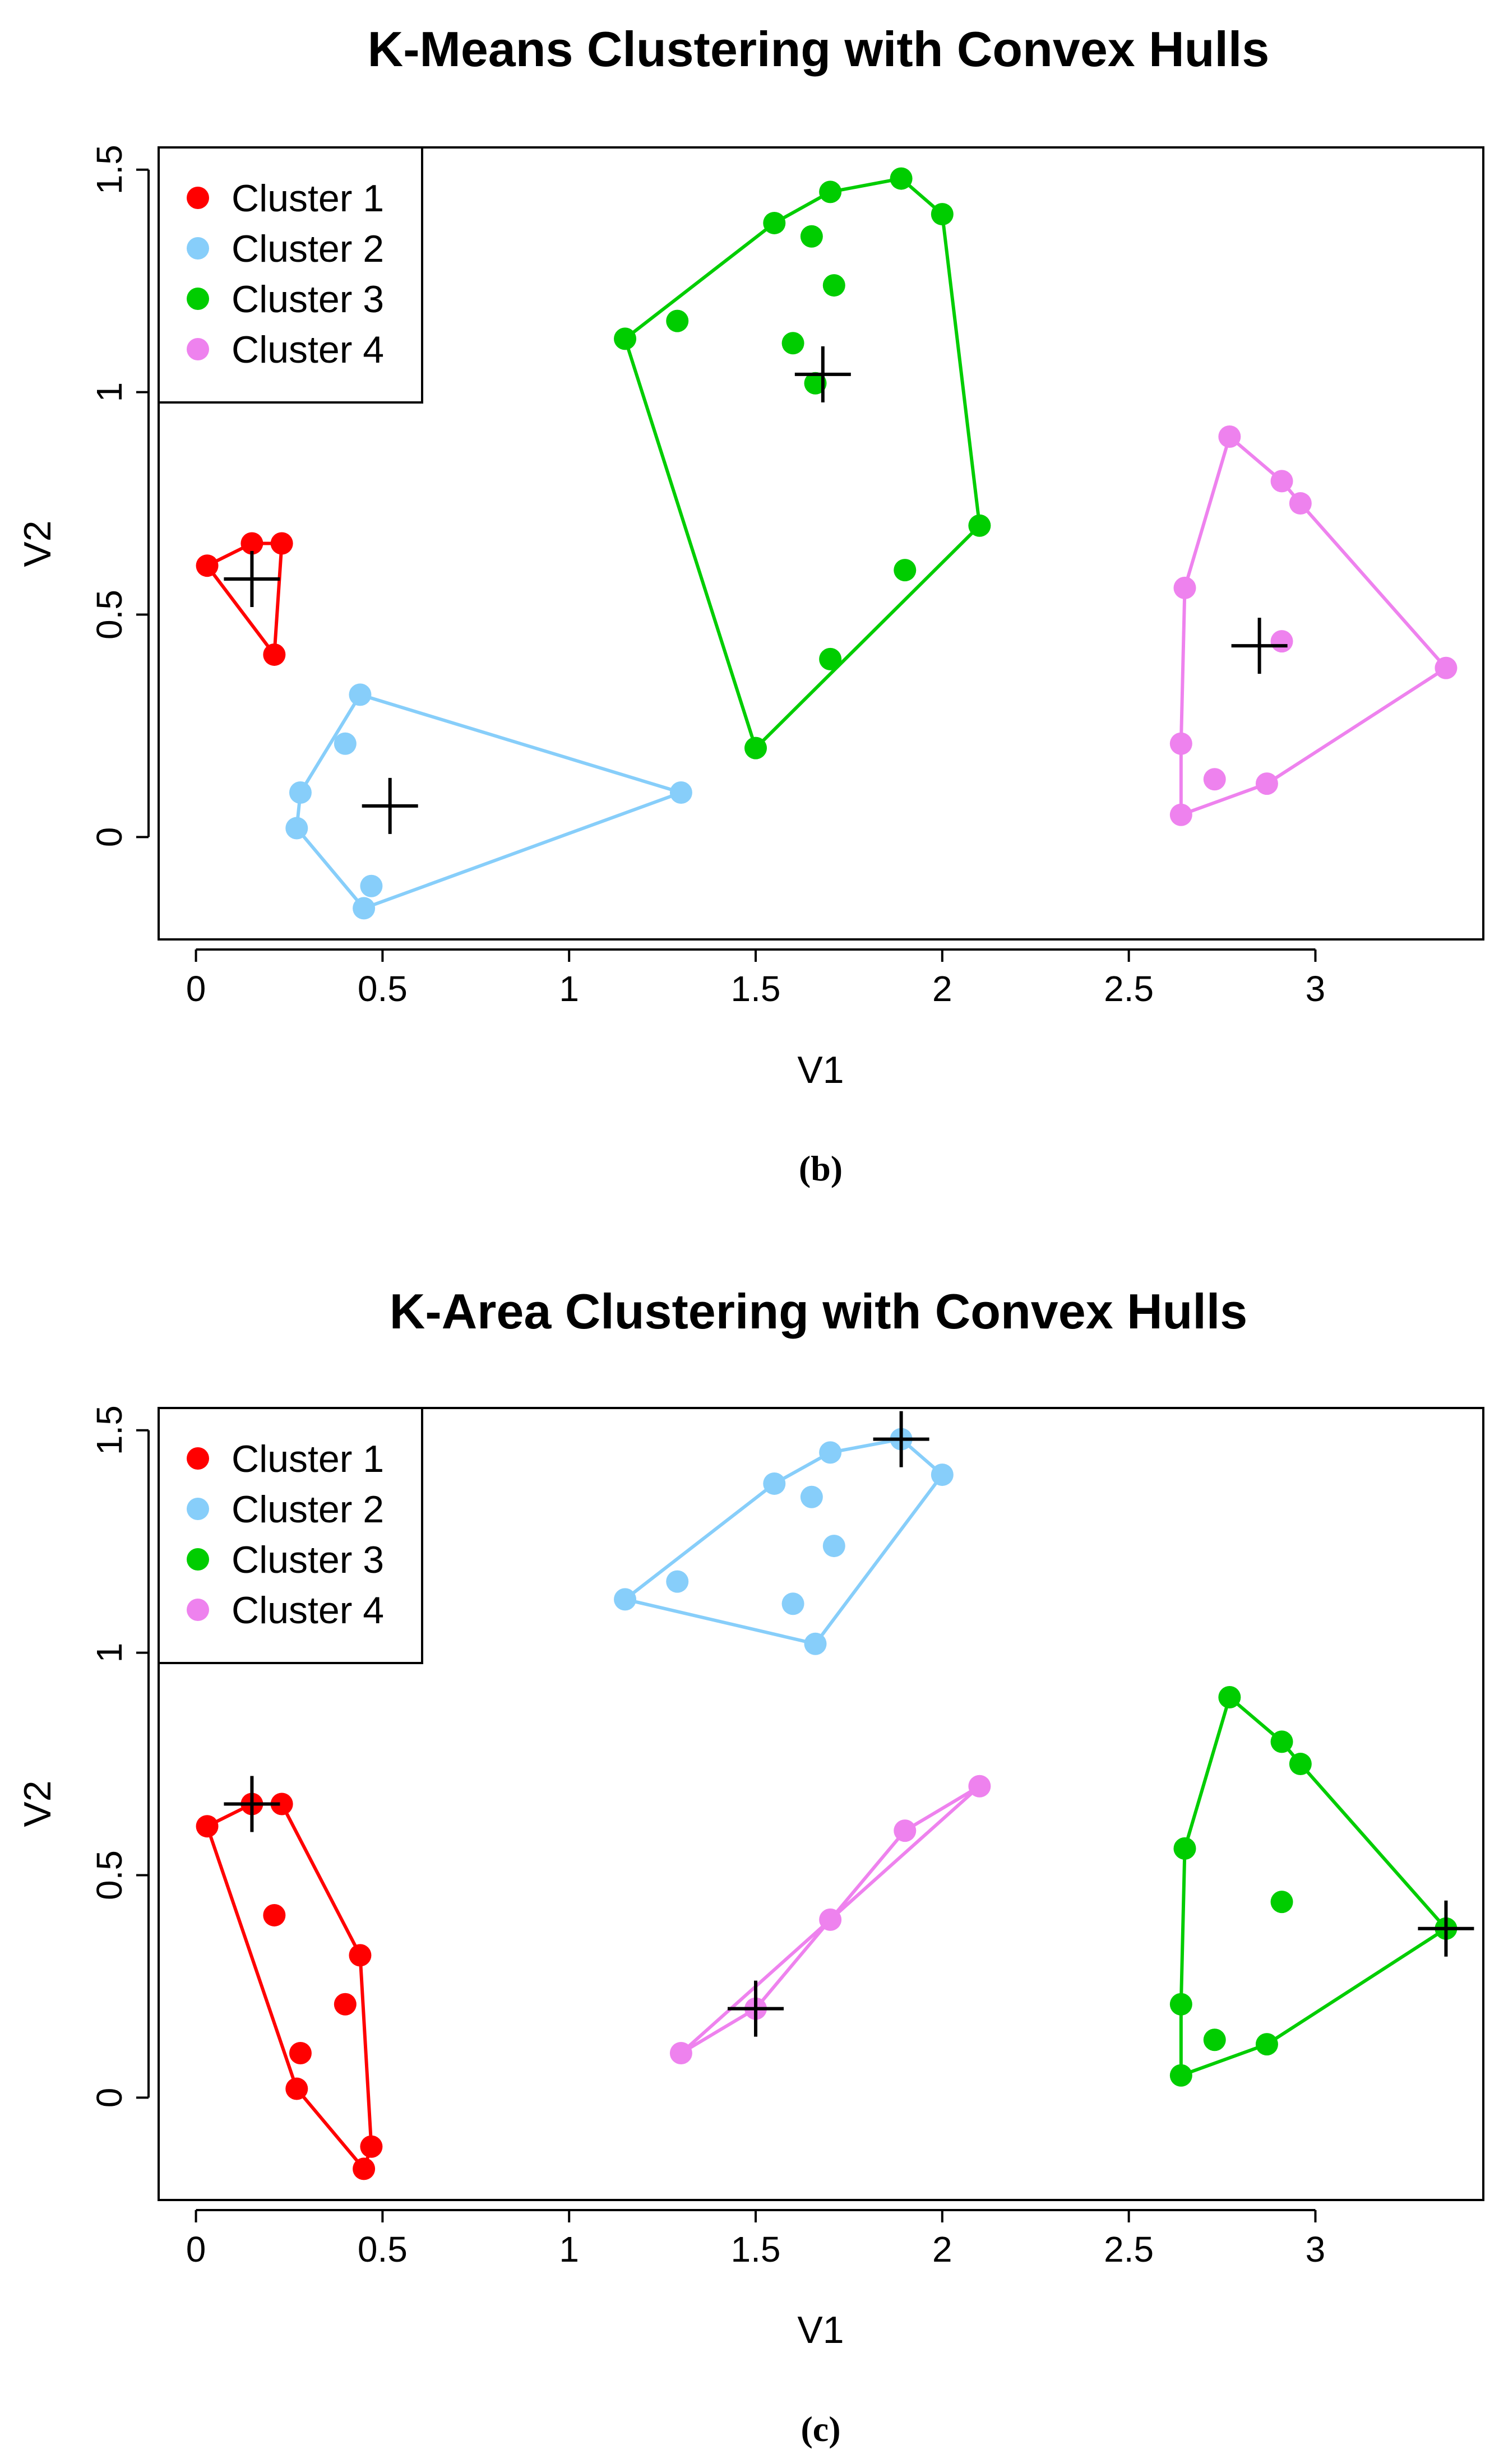  What do you see at coordinates (308, 1610) in the screenshot?
I see `legend-label-cluster-4: Cluster 4` at bounding box center [308, 1610].